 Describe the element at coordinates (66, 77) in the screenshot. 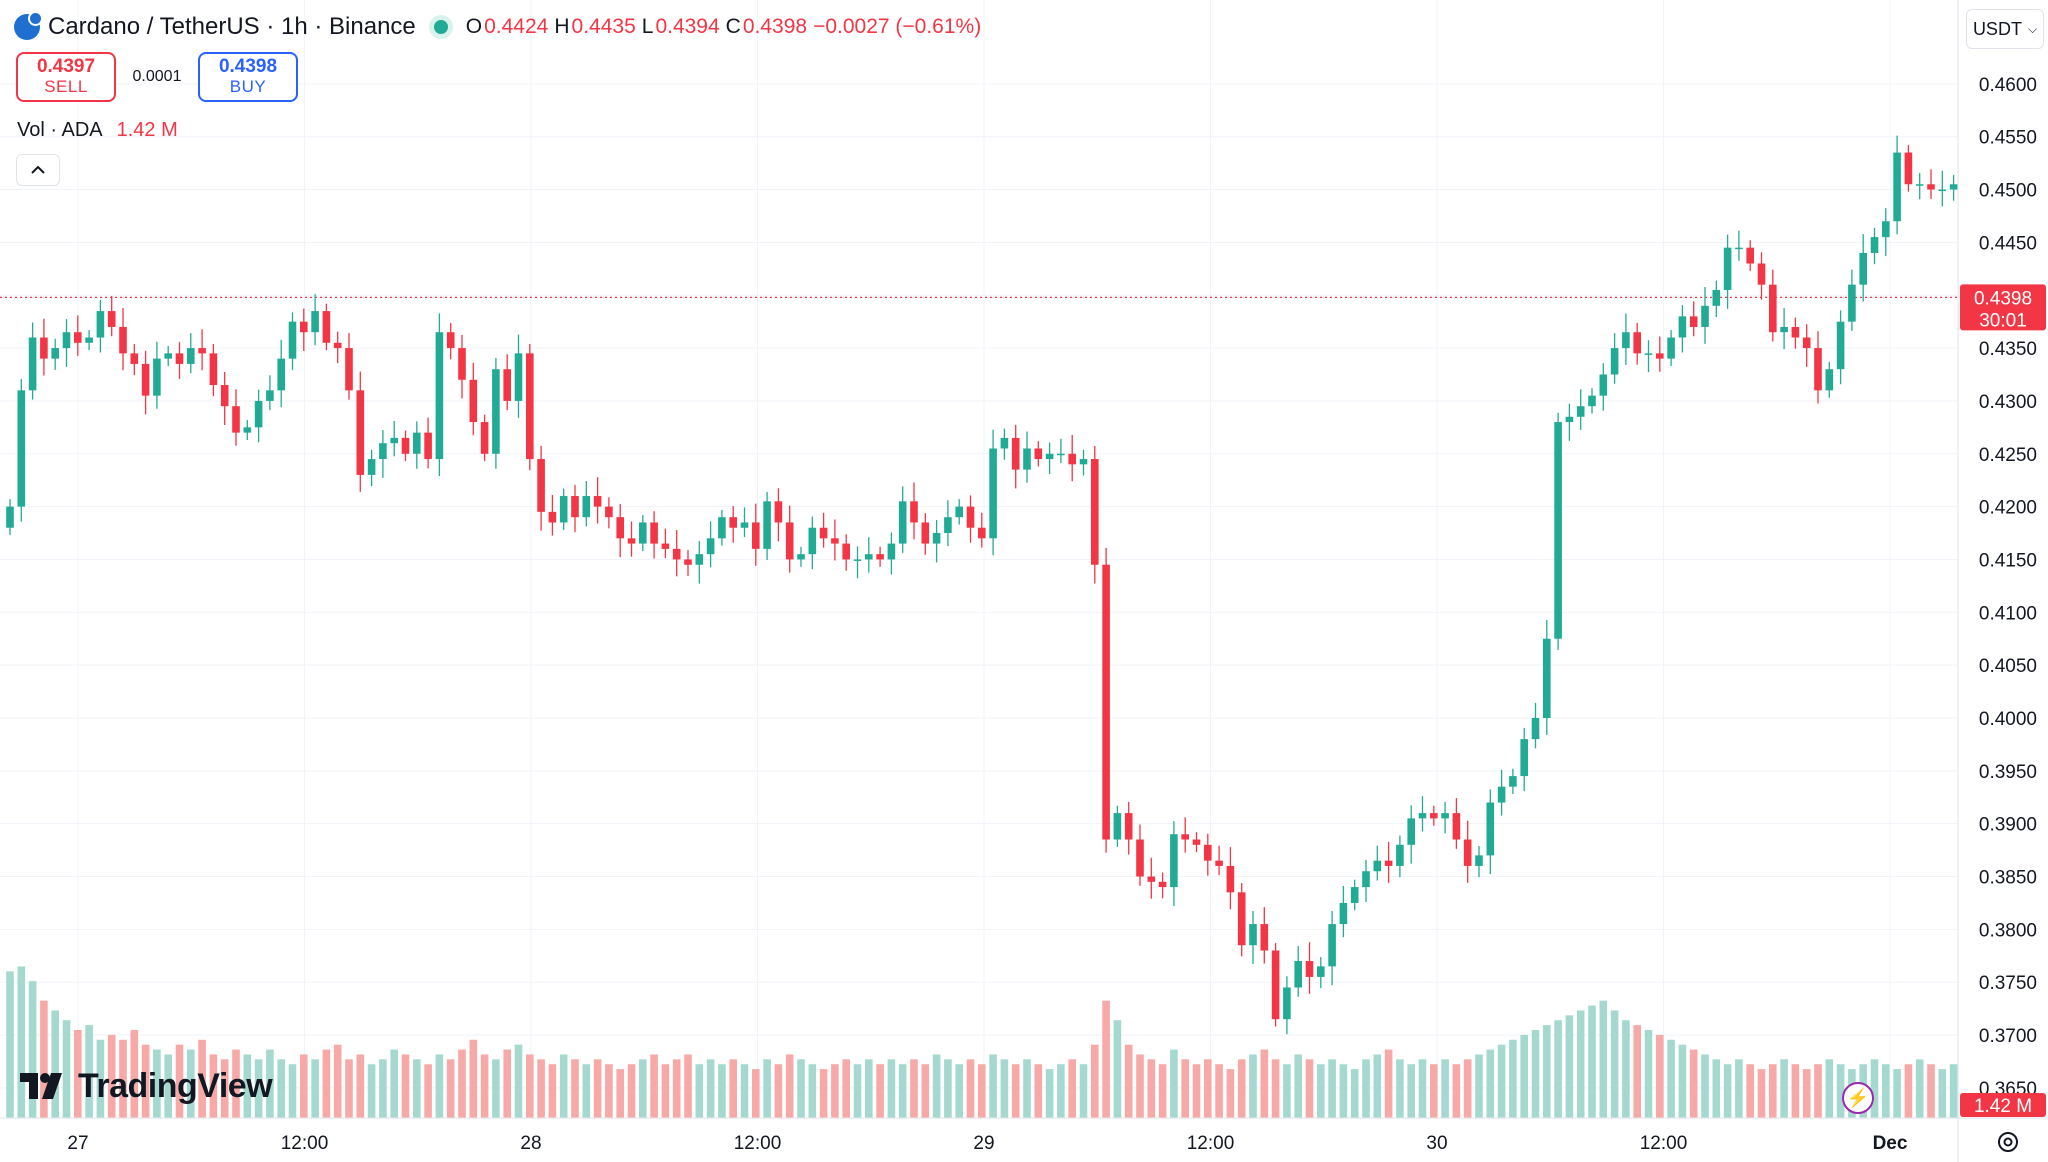

I see `sell-button: 0.4397 SELL` at that location.